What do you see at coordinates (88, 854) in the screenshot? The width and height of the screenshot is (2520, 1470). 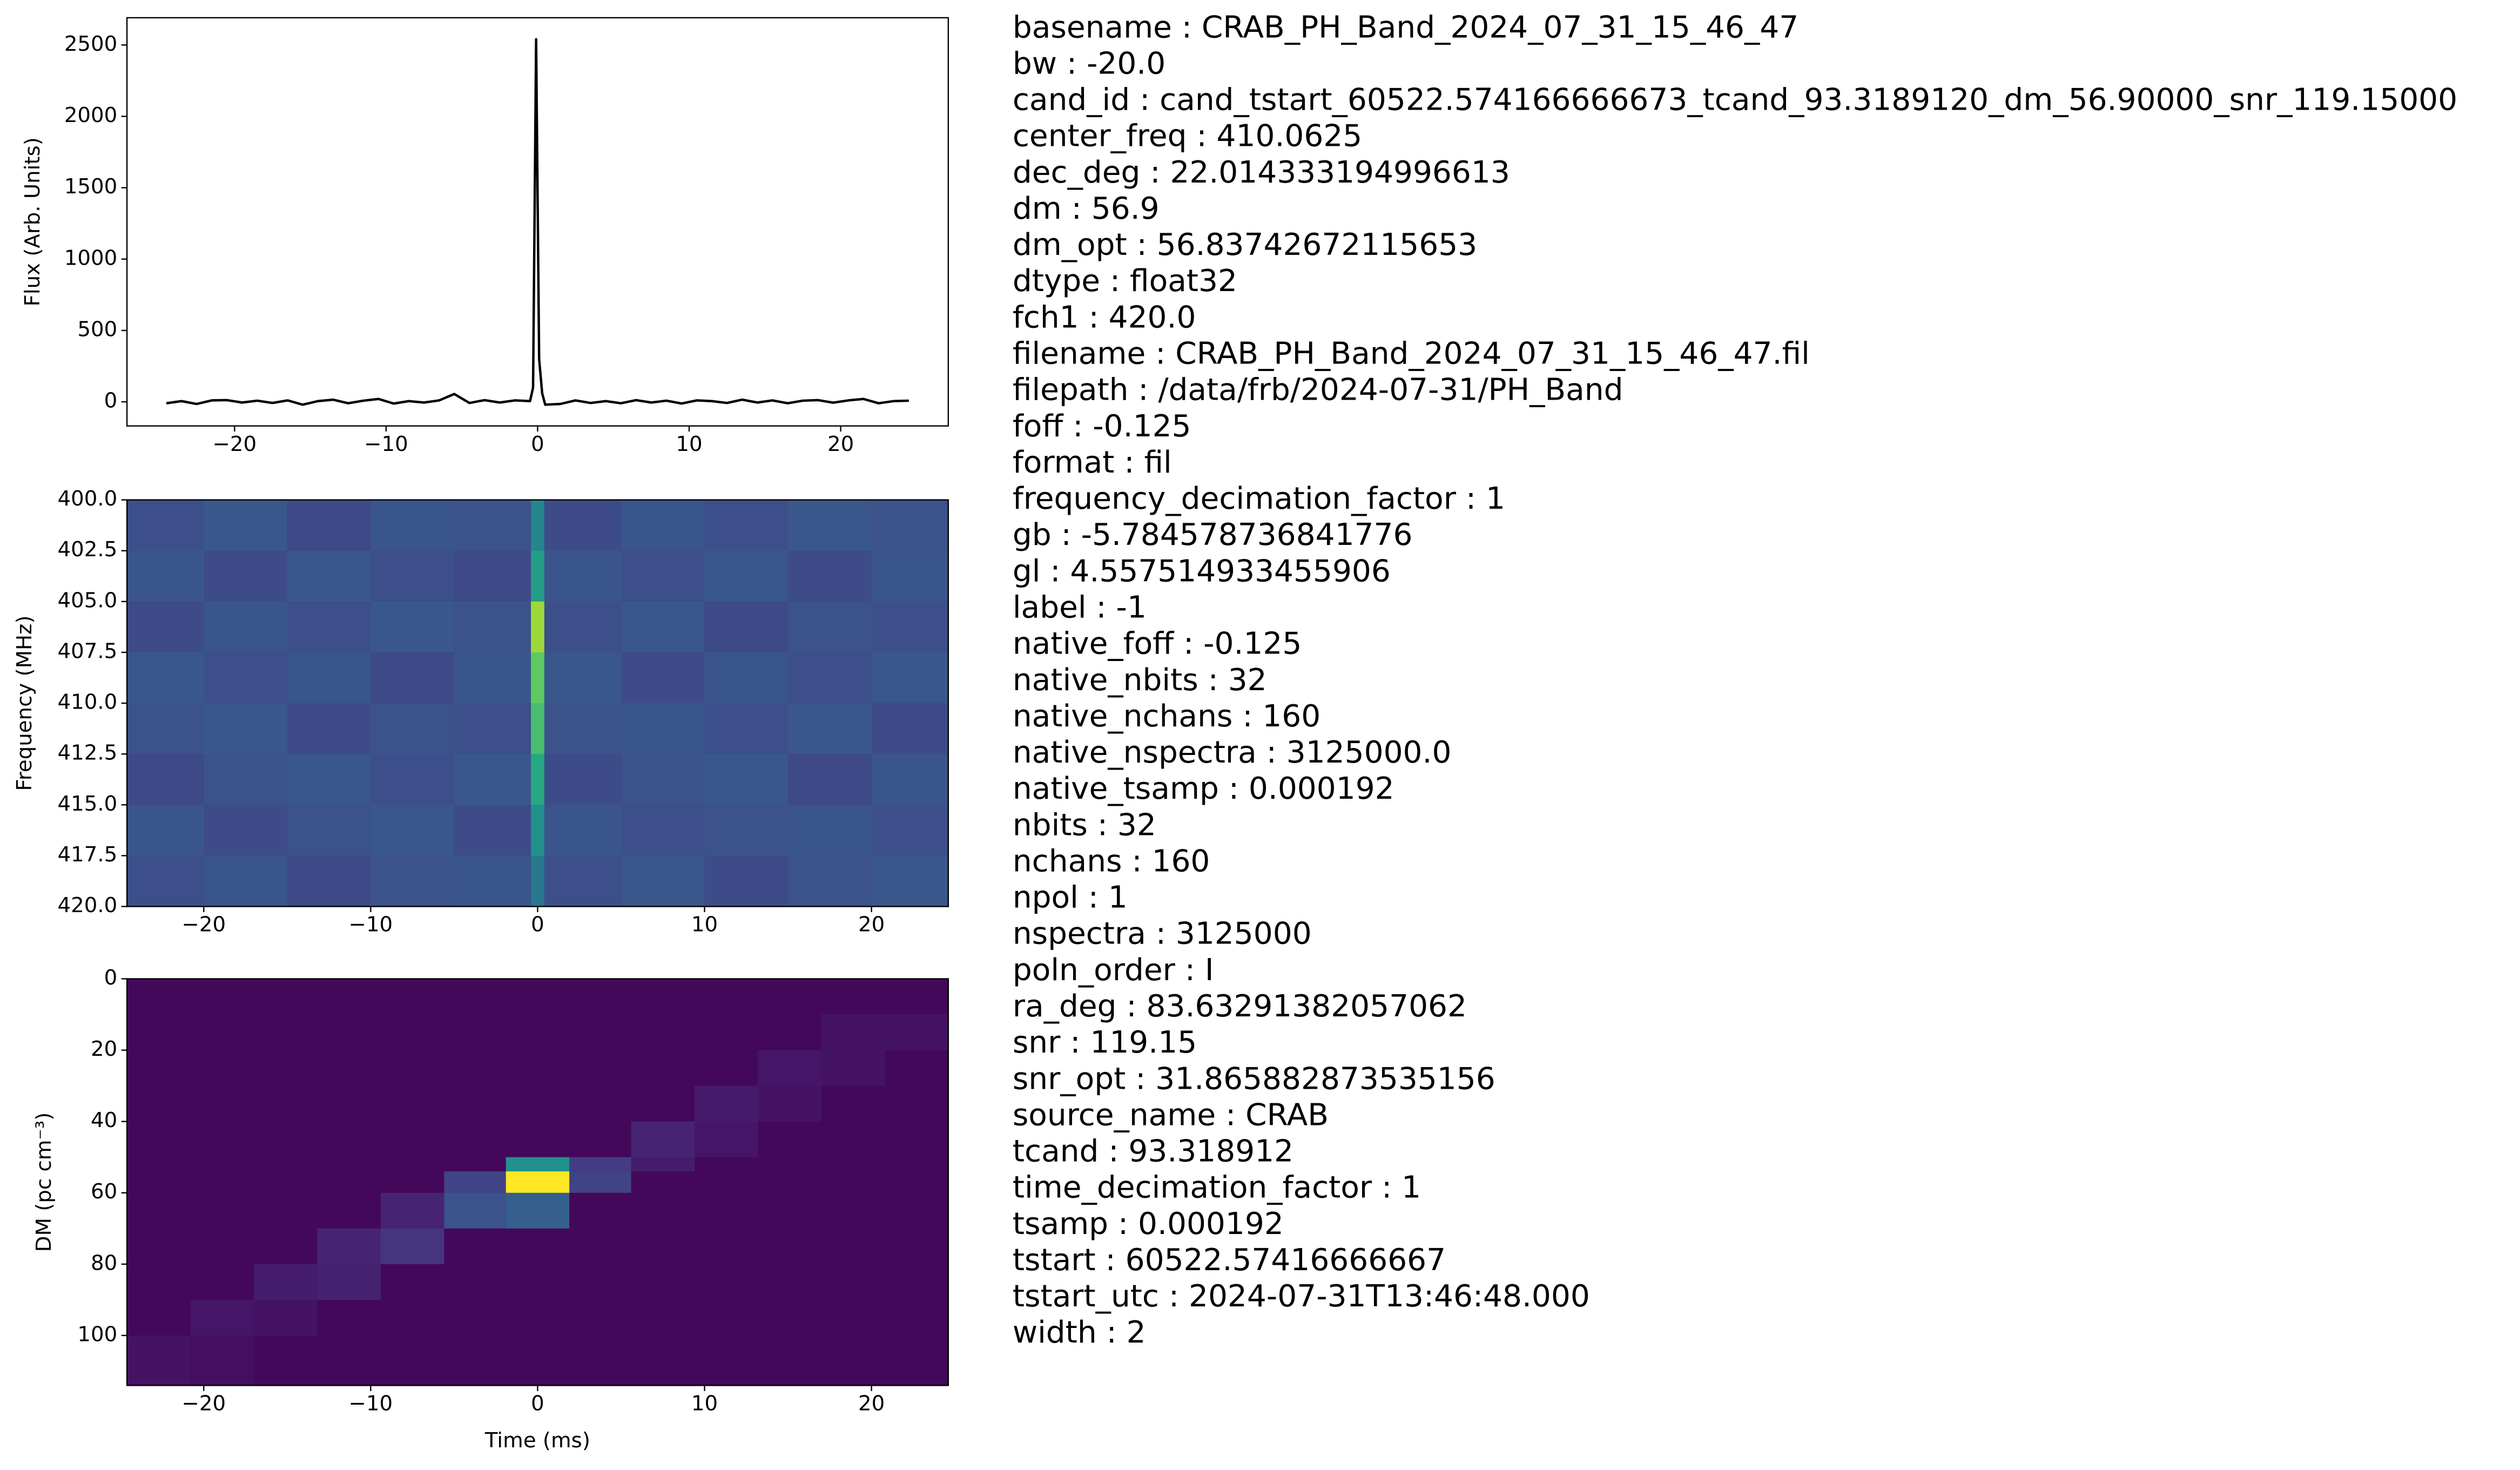 I see `y-tick-label: 417.5` at bounding box center [88, 854].